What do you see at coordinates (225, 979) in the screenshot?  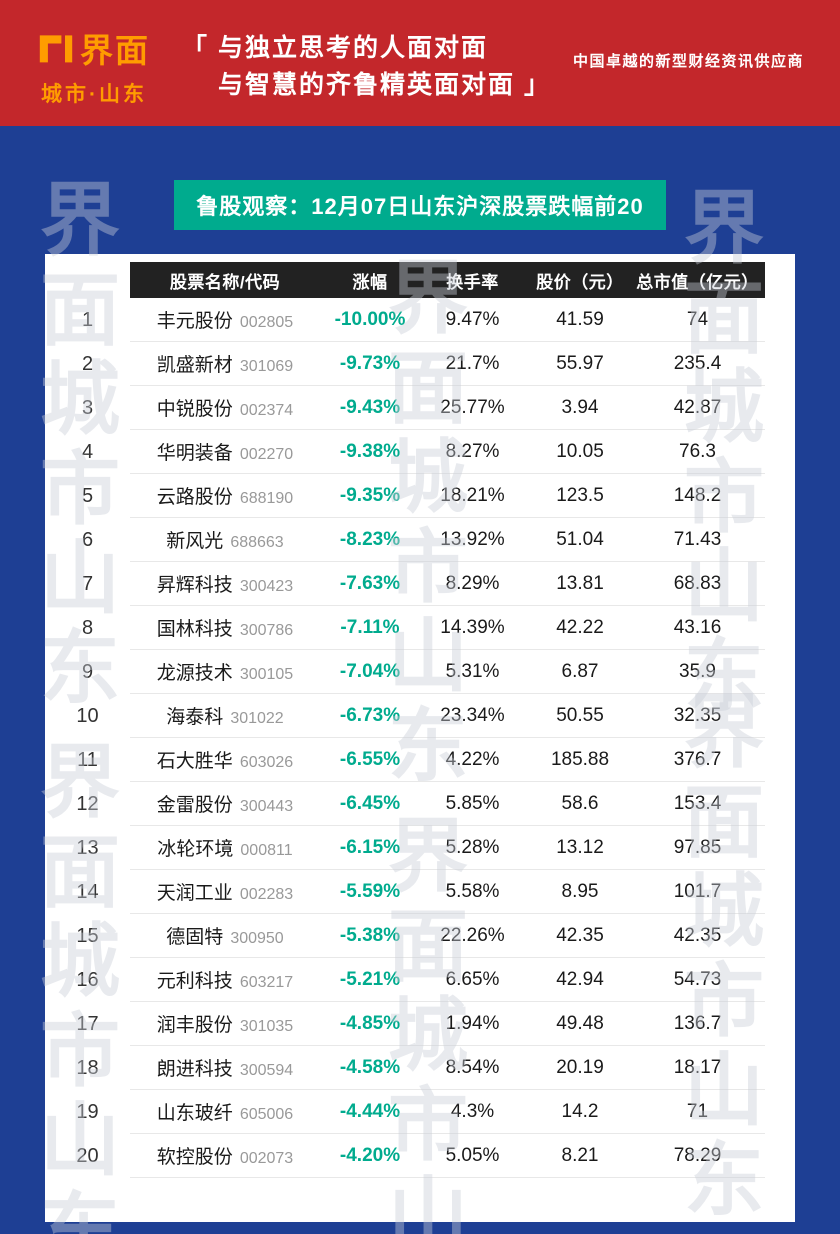 I see `stock-name-cell: 元利科技 603217` at bounding box center [225, 979].